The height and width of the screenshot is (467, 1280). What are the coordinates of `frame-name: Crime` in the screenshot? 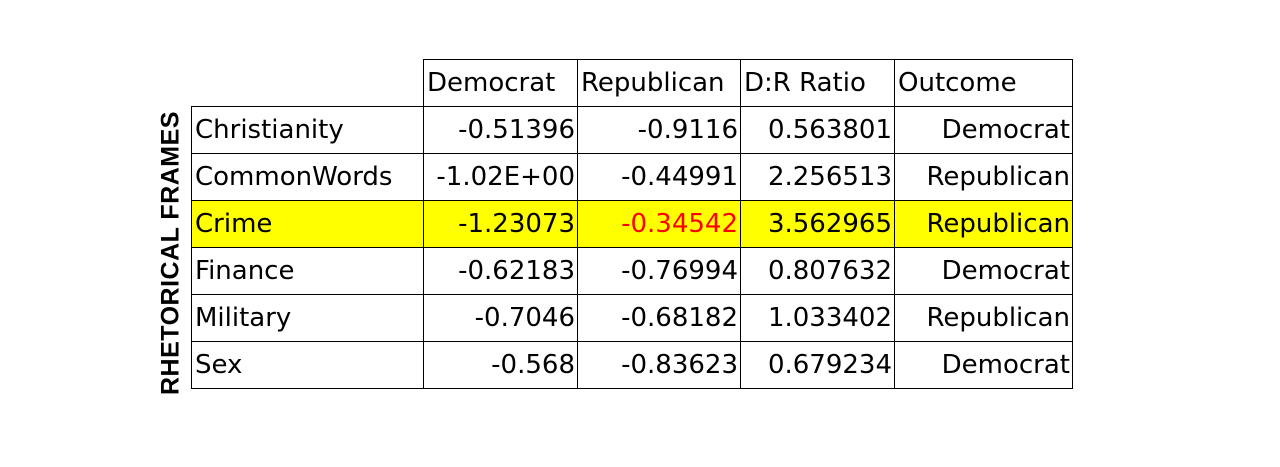 It's located at (307, 224).